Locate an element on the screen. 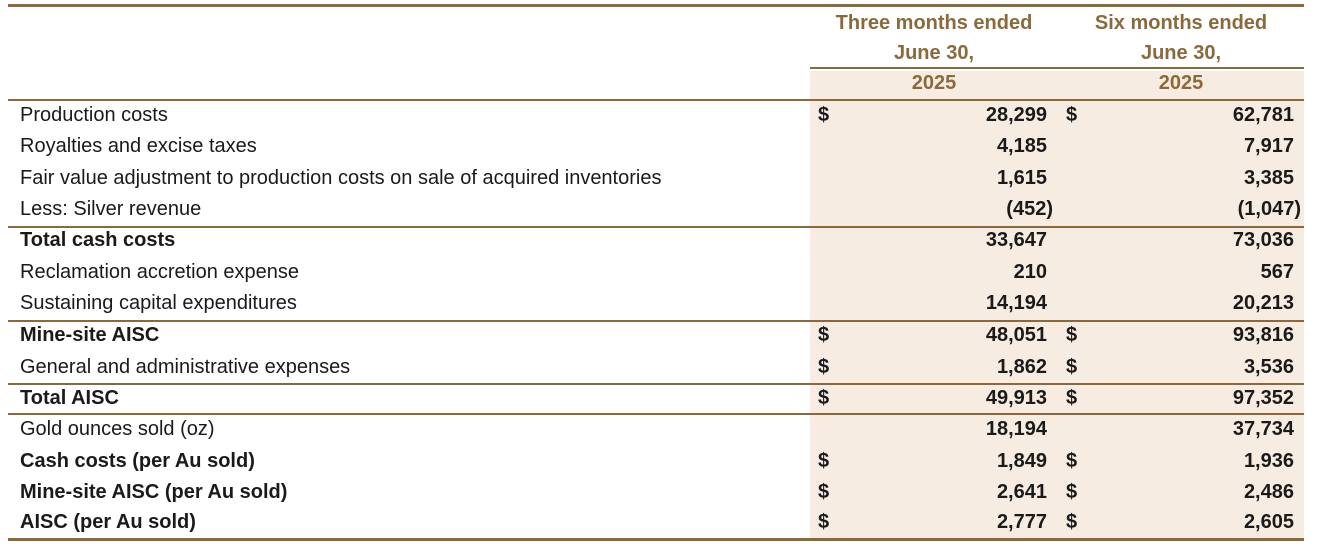 The height and width of the screenshot is (550, 1330). three-month-value: 33,647 is located at coordinates (1016, 240).